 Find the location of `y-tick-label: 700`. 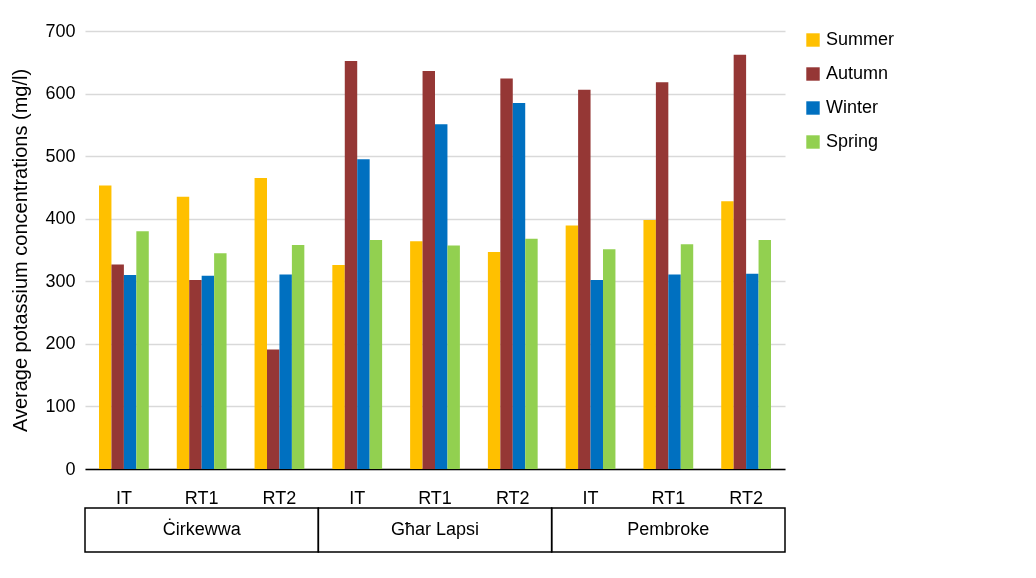

y-tick-label: 700 is located at coordinates (60, 30).